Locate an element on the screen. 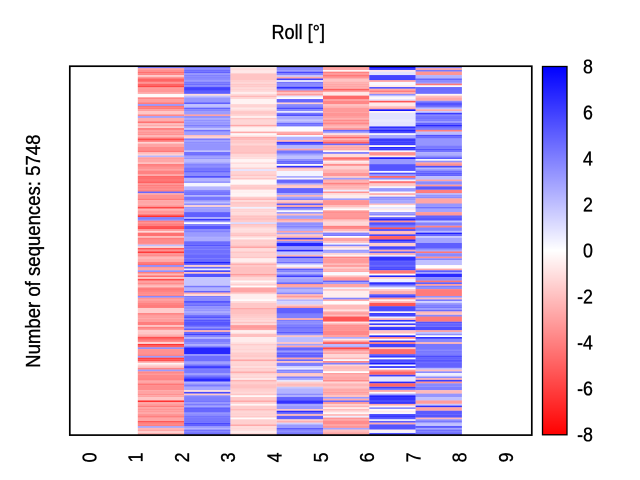 The width and height of the screenshot is (640, 480). svg-text: Roll [°] is located at coordinates (298, 33).